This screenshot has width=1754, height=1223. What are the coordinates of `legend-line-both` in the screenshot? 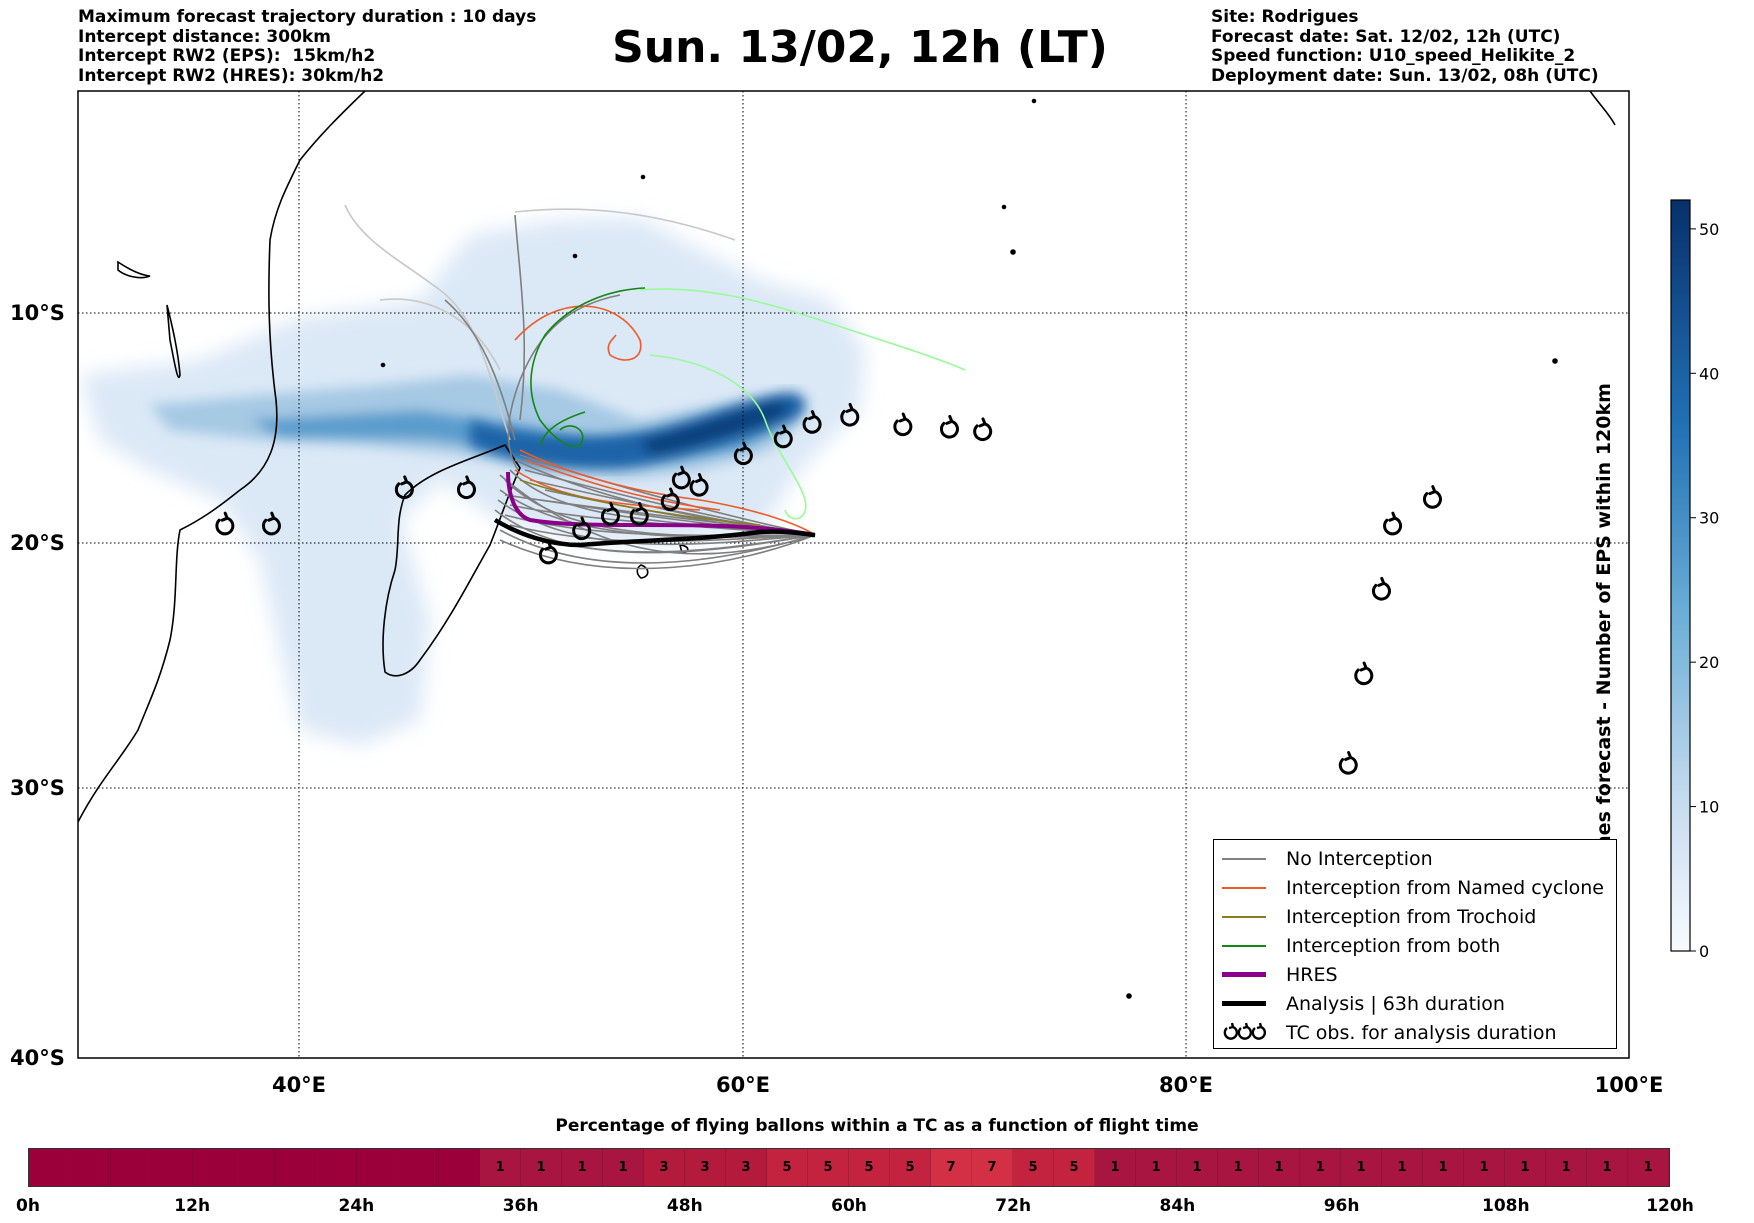 It's located at (1244, 945).